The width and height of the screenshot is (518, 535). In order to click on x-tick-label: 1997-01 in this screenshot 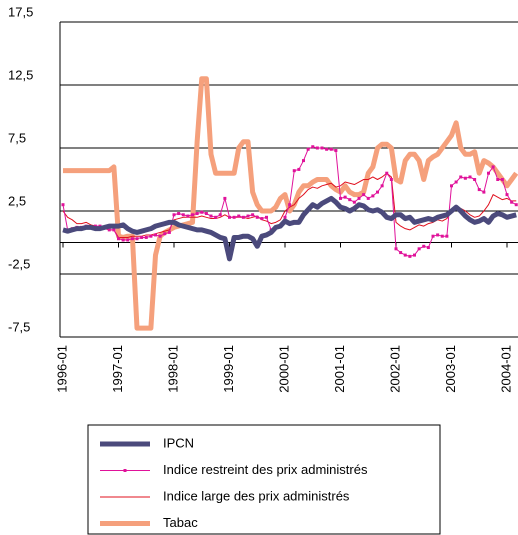, I will do `click(117, 369)`.